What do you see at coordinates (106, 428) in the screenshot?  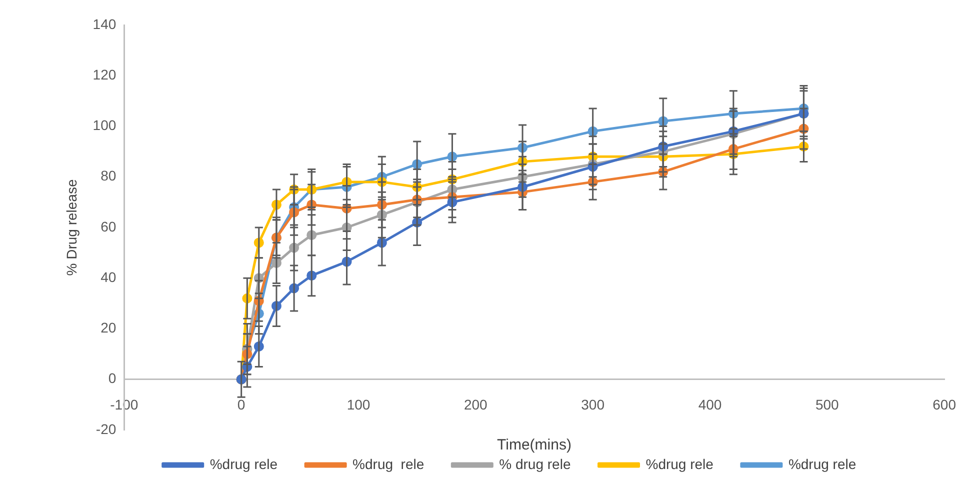 I see `y-tick-label: -20` at bounding box center [106, 428].